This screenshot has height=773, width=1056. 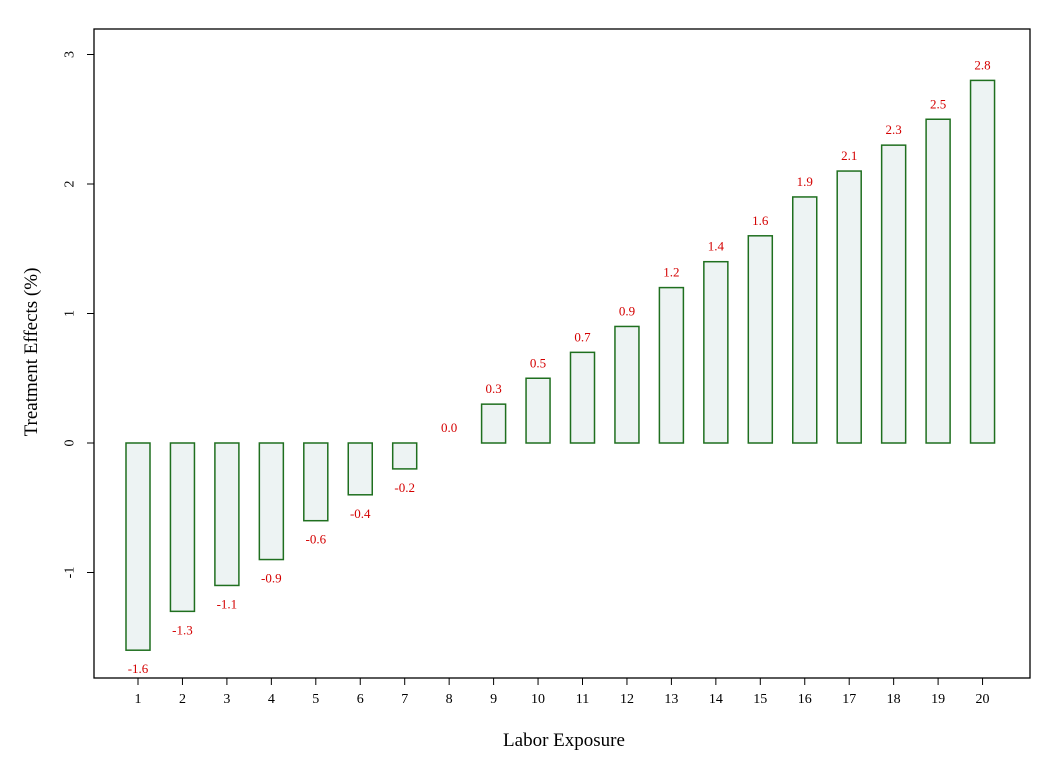 What do you see at coordinates (138, 699) in the screenshot?
I see `x-tick-label-1: 1` at bounding box center [138, 699].